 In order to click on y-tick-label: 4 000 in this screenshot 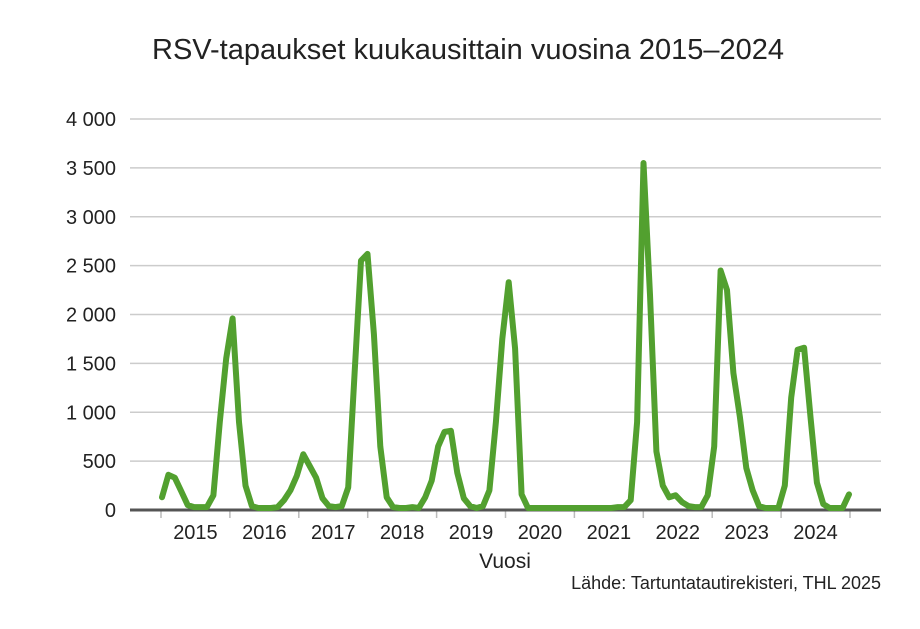, I will do `click(91, 120)`.